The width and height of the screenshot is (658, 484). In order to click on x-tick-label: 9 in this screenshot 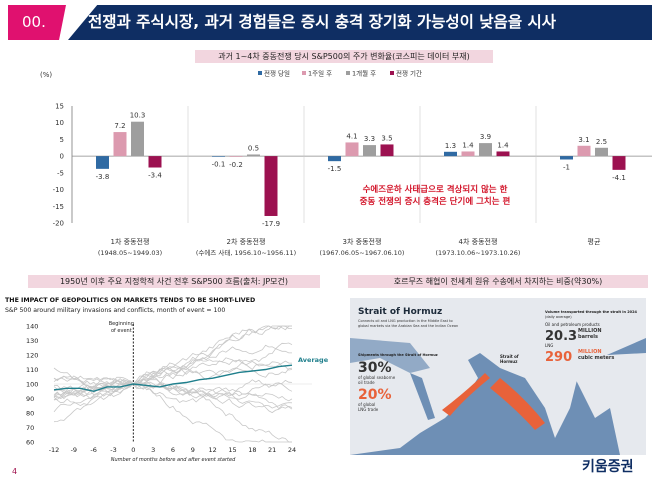, I will do `click(193, 450)`.